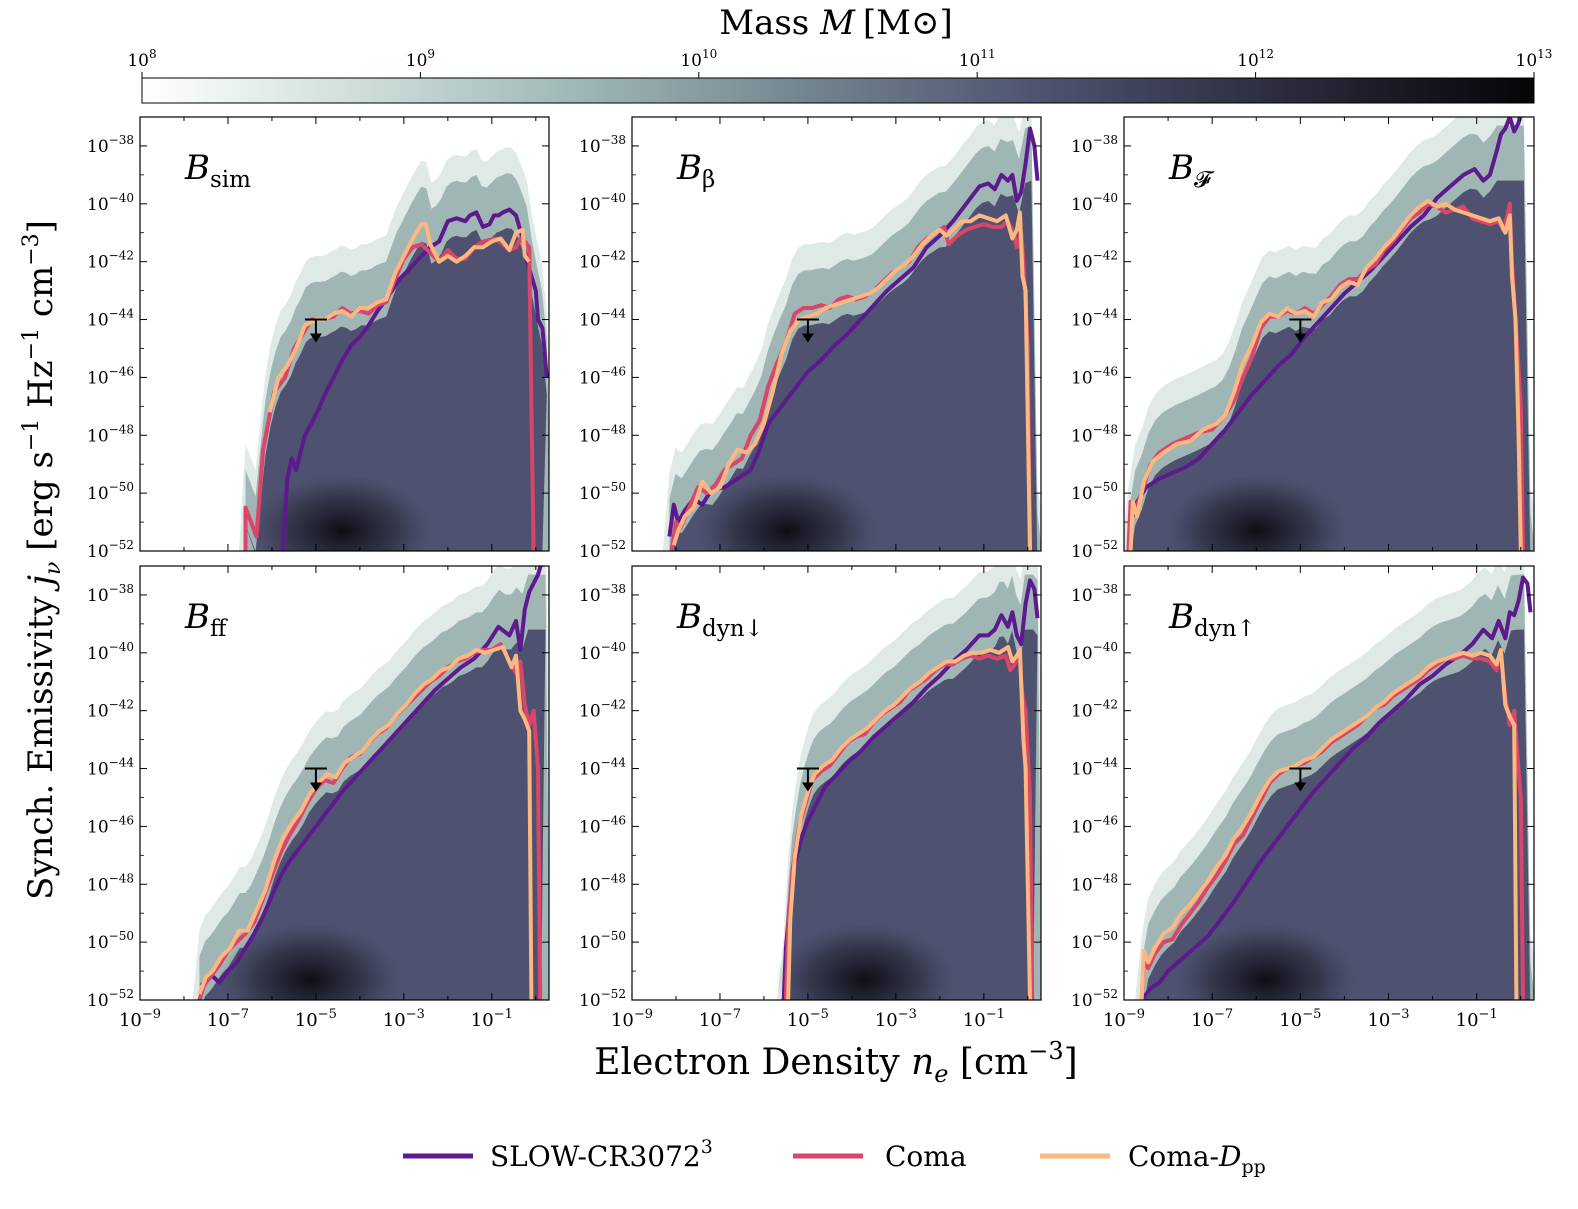  What do you see at coordinates (1255, 59) in the screenshot?
I see `colorbar-tick-label: 1012` at bounding box center [1255, 59].